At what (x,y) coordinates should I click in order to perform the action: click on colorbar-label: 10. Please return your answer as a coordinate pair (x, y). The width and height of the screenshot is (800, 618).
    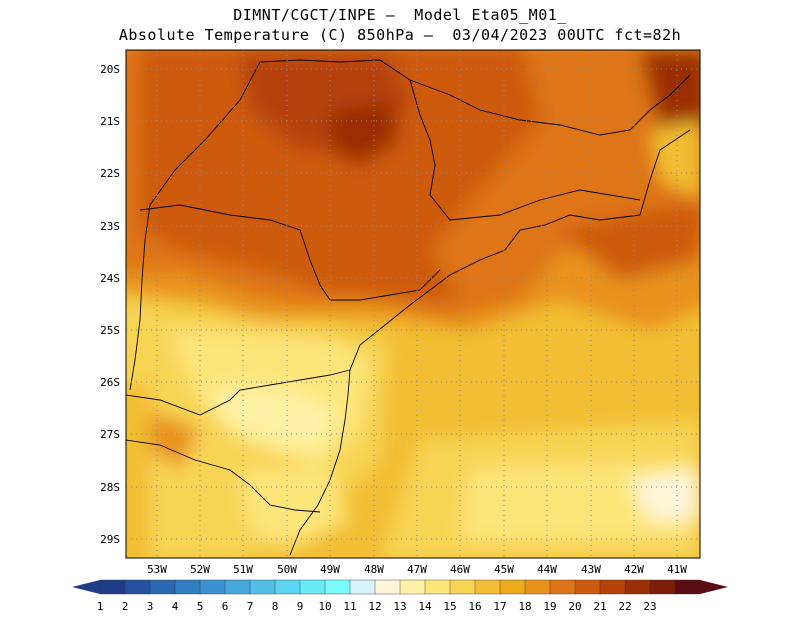
    Looking at the image, I should click on (324, 606).